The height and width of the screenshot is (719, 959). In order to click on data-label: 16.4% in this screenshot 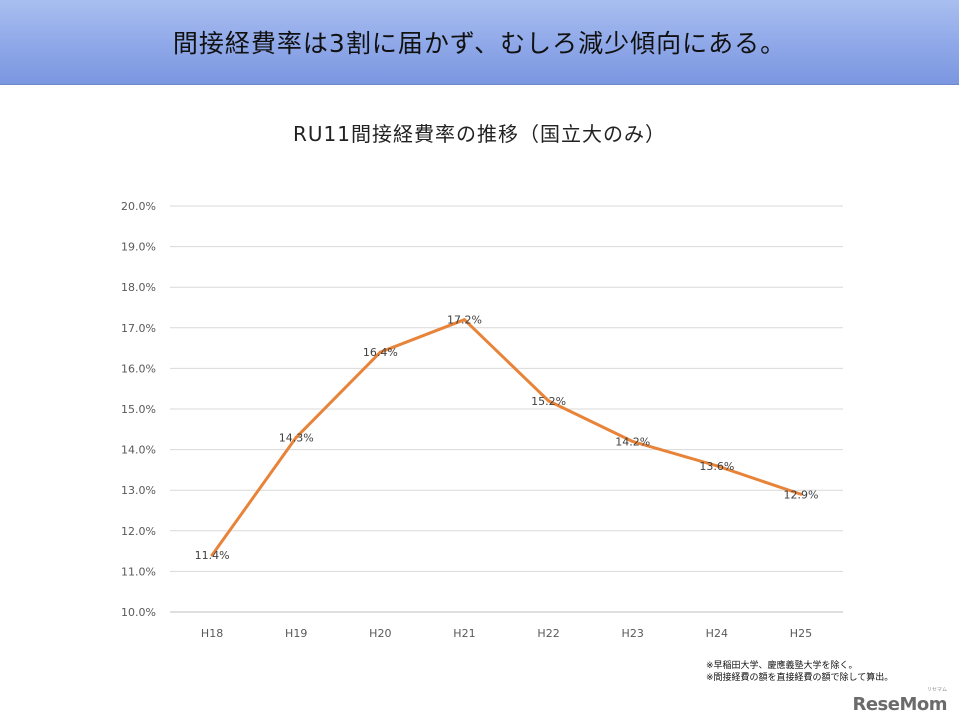, I will do `click(380, 352)`.